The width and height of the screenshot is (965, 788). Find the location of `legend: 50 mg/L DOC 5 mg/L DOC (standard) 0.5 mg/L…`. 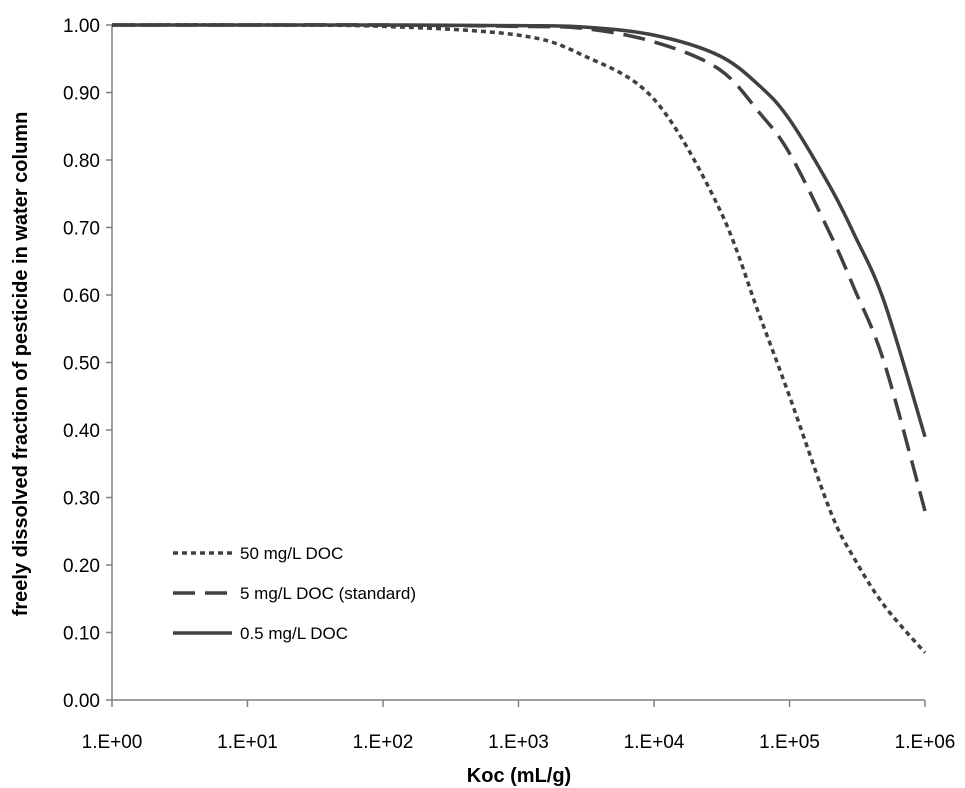

legend: 50 mg/L DOC 5 mg/L DOC (standard) 0.5 mg/L… is located at coordinates (294, 593).